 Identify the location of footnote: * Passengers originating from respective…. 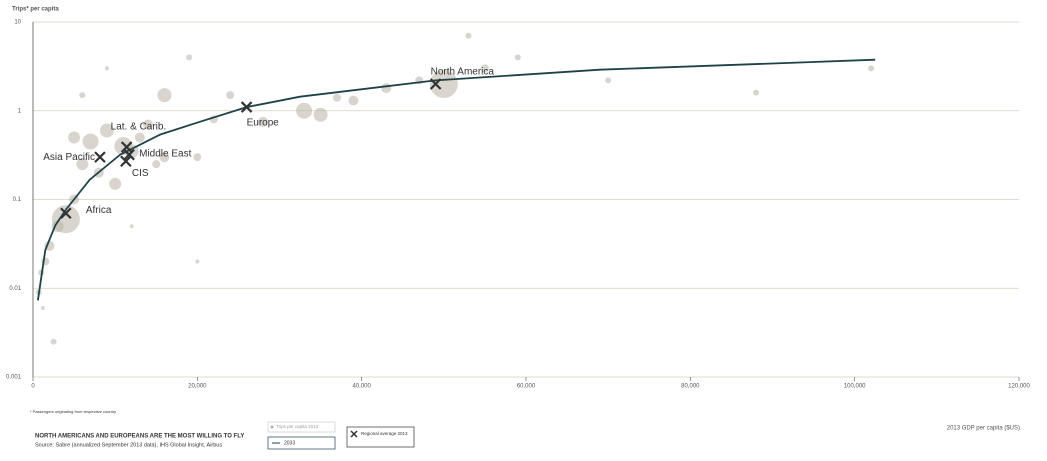
(73, 411).